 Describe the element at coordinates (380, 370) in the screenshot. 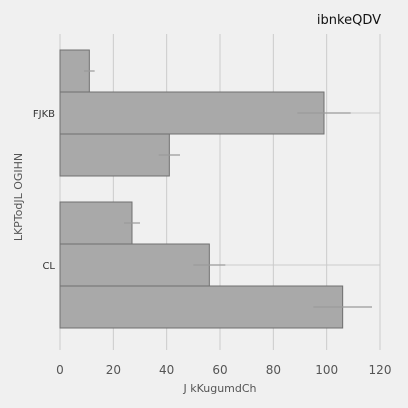

I see `x-tick-label-6: 120` at that location.